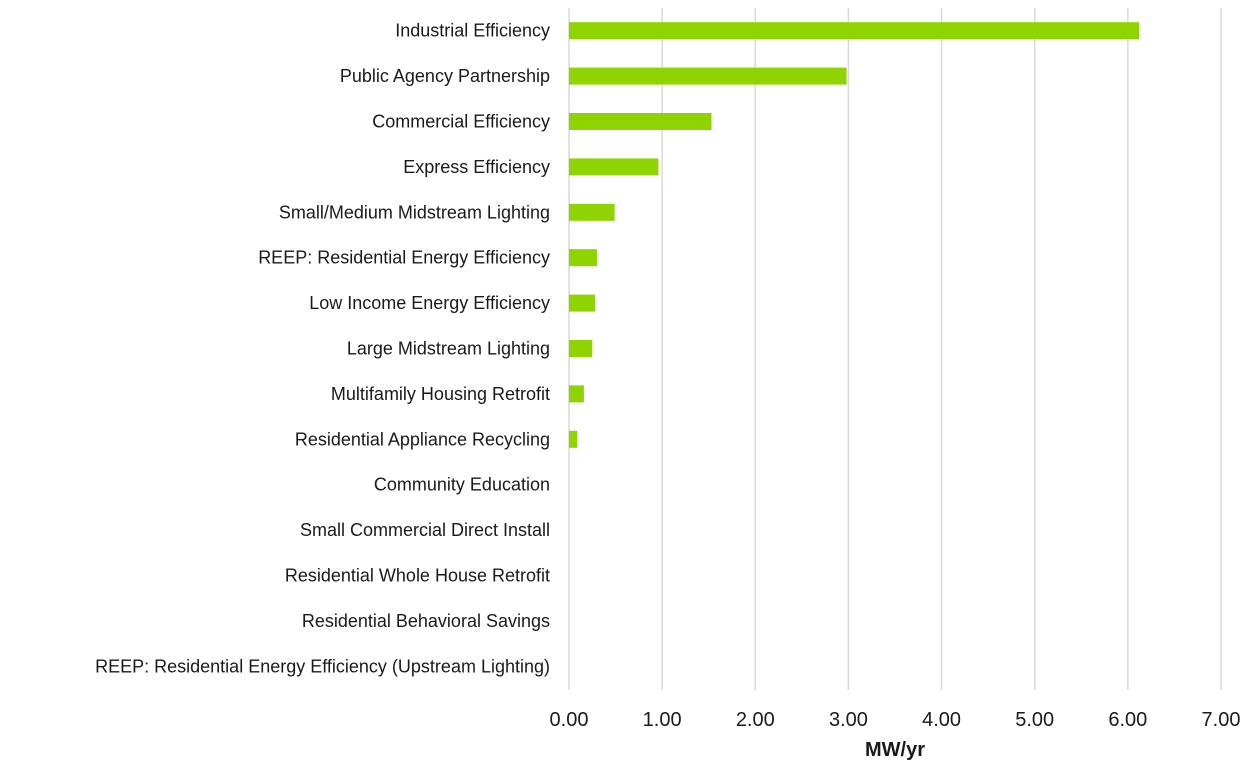 Image resolution: width=1253 pixels, height=770 pixels. I want to click on category-label: Residential Behavioral Savings, so click(426, 621).